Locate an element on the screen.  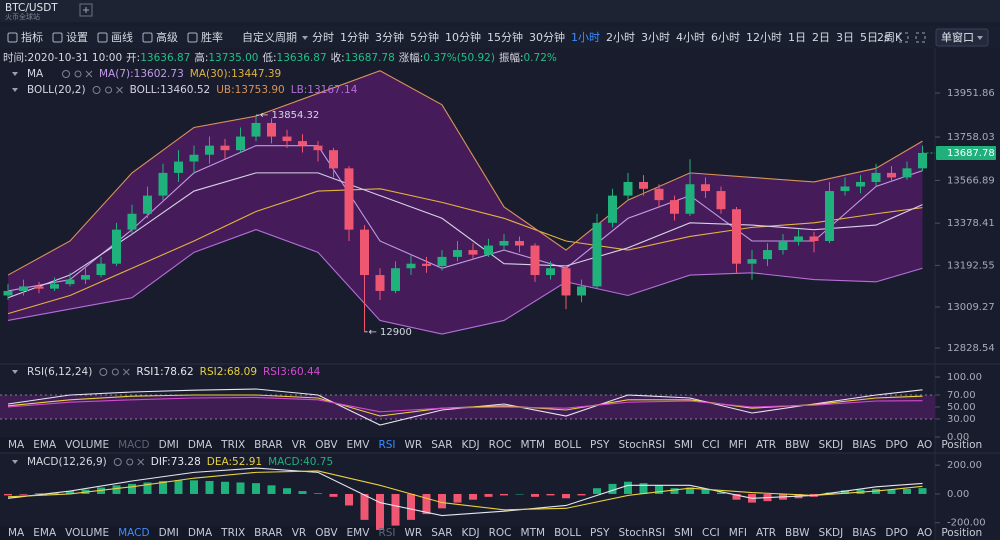
add-tab-button is located at coordinates (86, 10).